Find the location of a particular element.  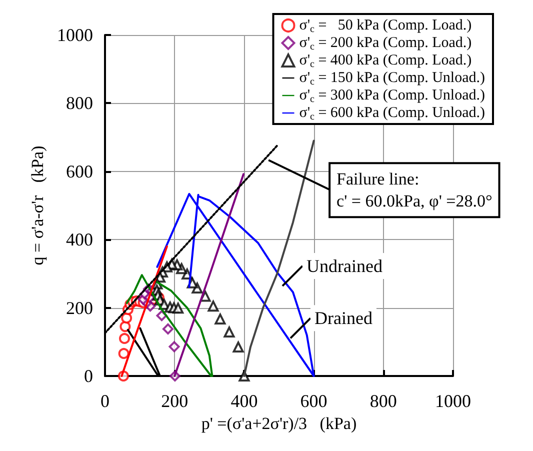

x-axis-title: p' =(σ'a+2σ'r)/3 (kPa) is located at coordinates (279, 423).